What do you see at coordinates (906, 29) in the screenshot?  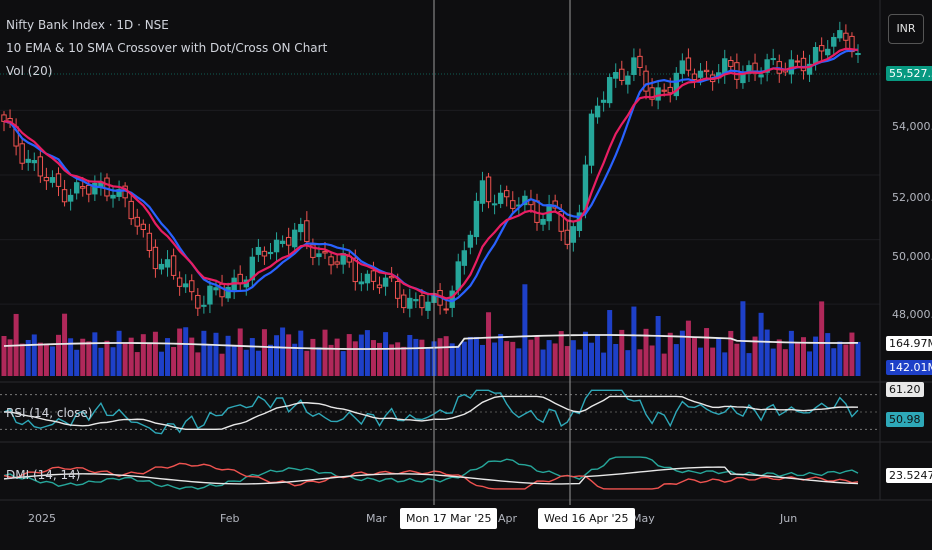 I see `currency-button: INR` at bounding box center [906, 29].